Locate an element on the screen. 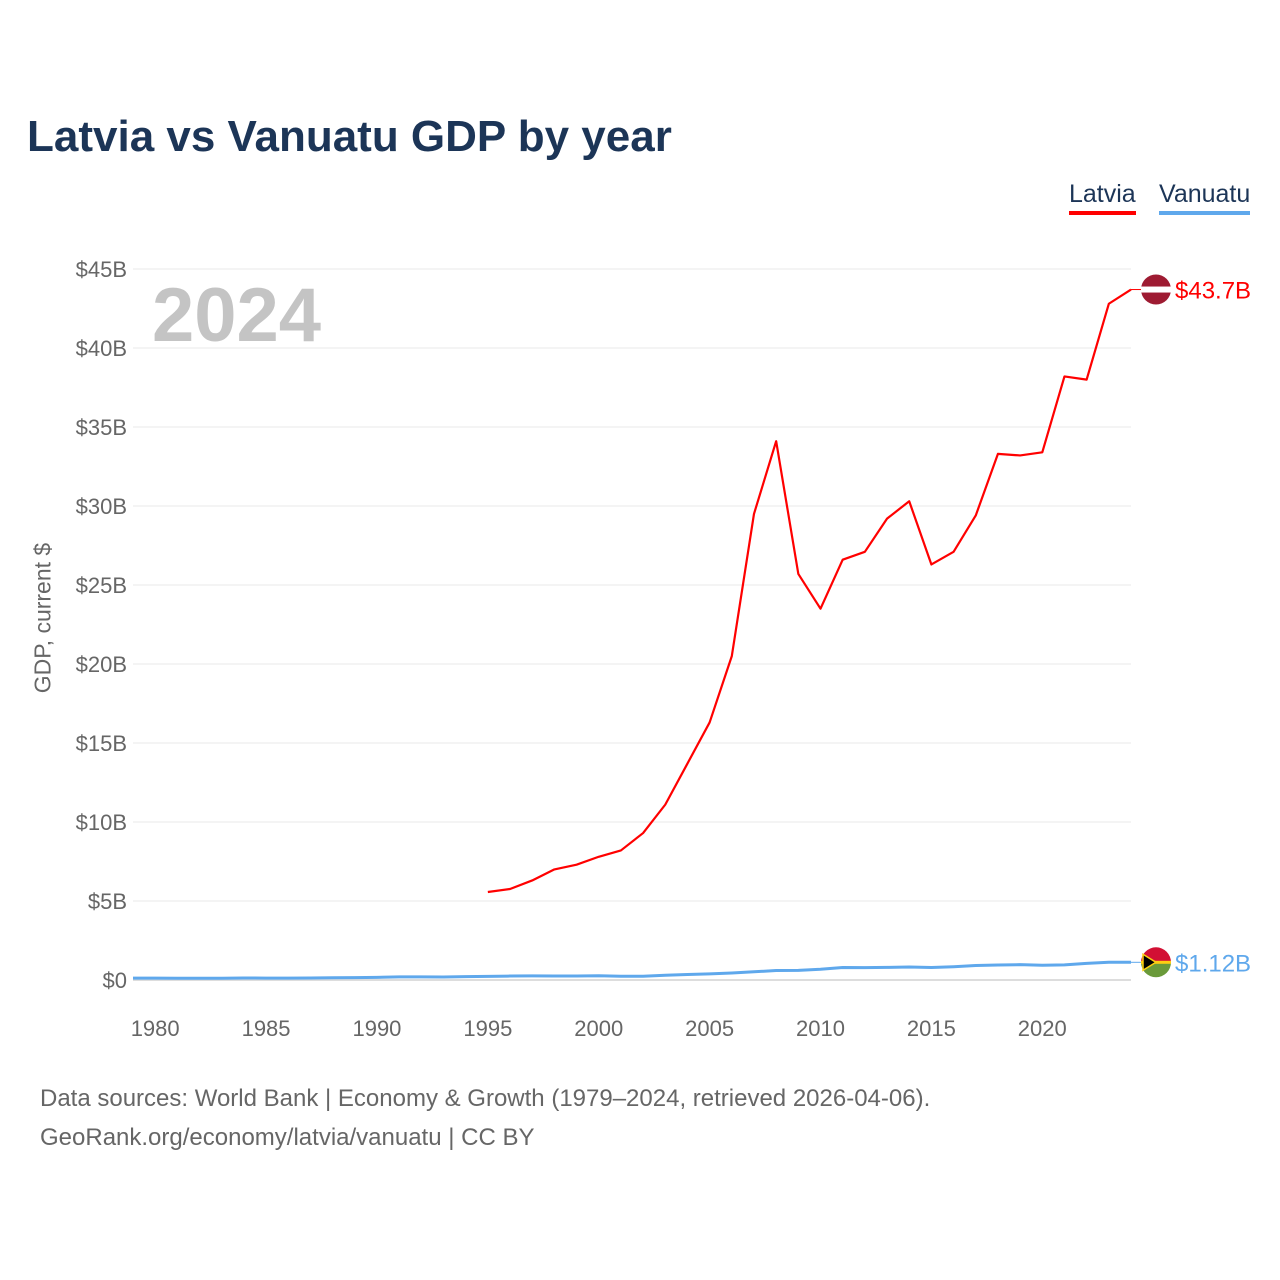 This screenshot has width=1280, height=1280. series-line-vanuatu is located at coordinates (632, 970).